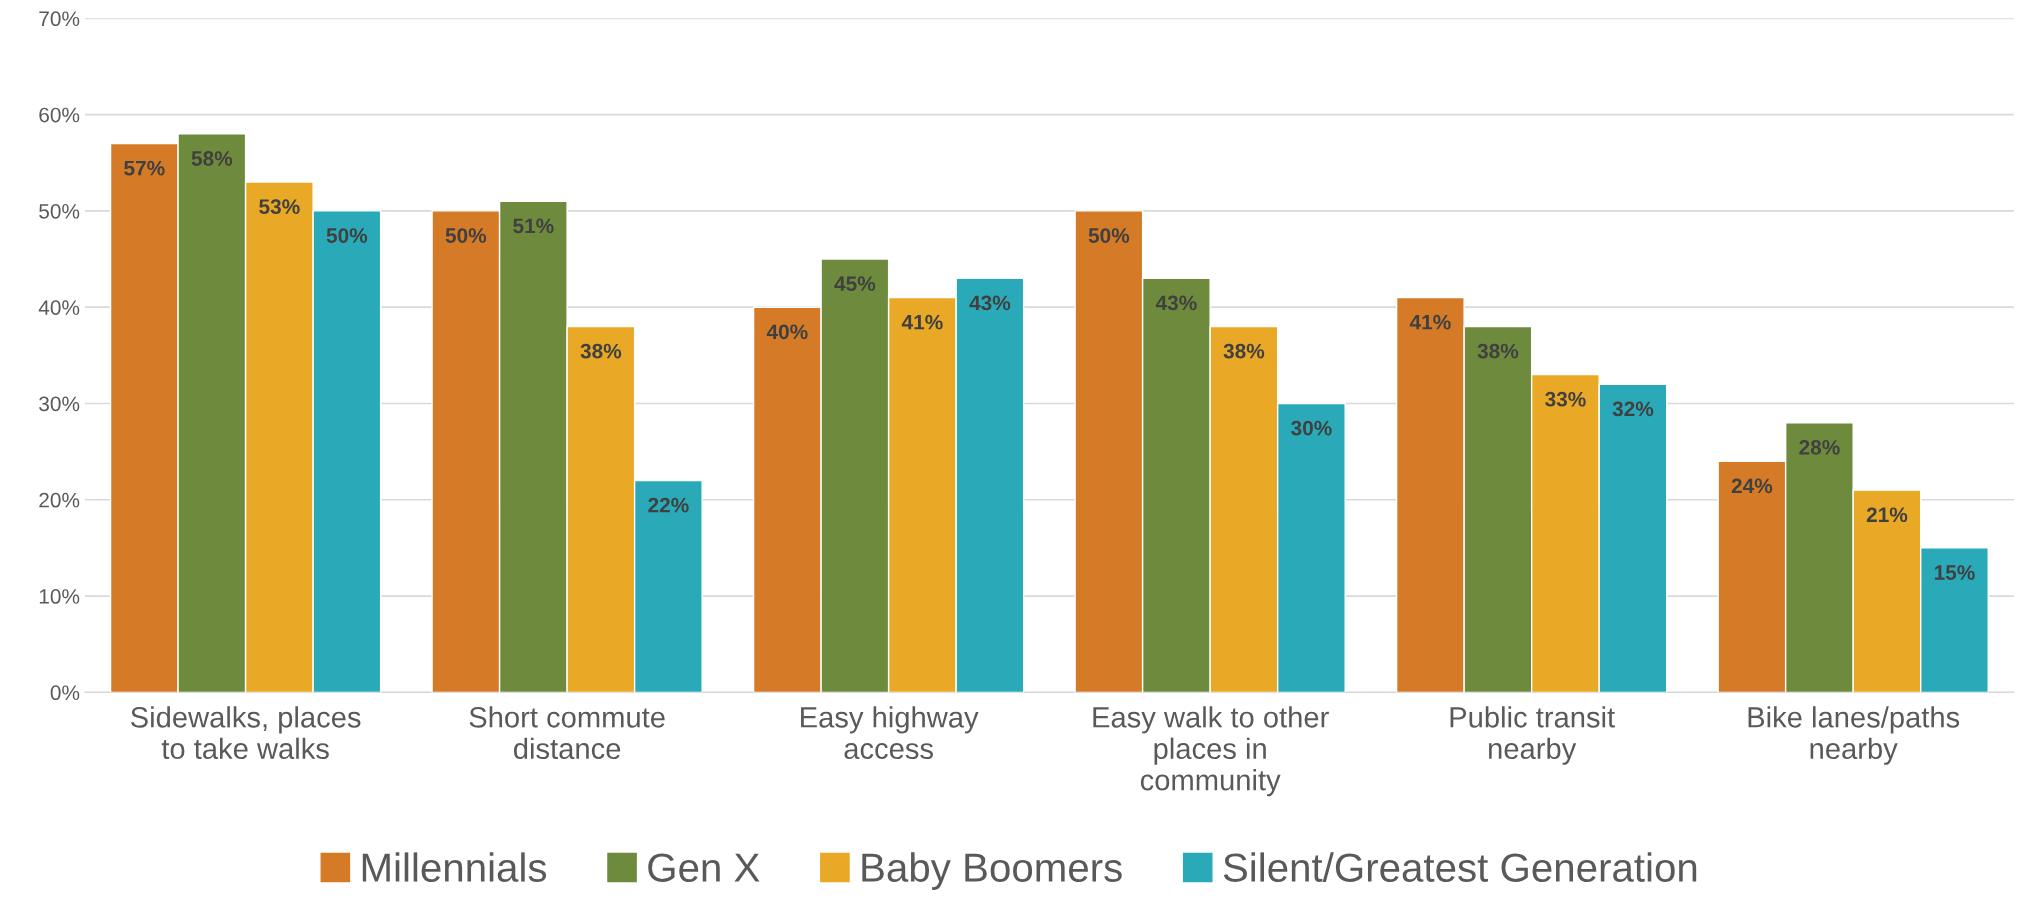  What do you see at coordinates (992, 871) in the screenshot?
I see `legend-label: Baby Boomers` at bounding box center [992, 871].